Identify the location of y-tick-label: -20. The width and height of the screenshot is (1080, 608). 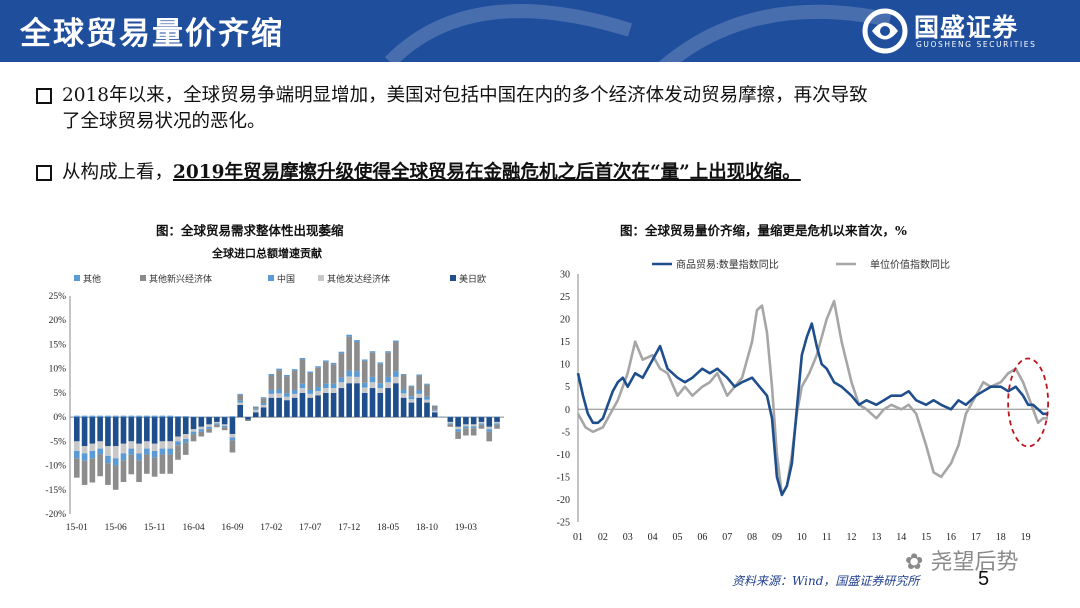
(563, 500).